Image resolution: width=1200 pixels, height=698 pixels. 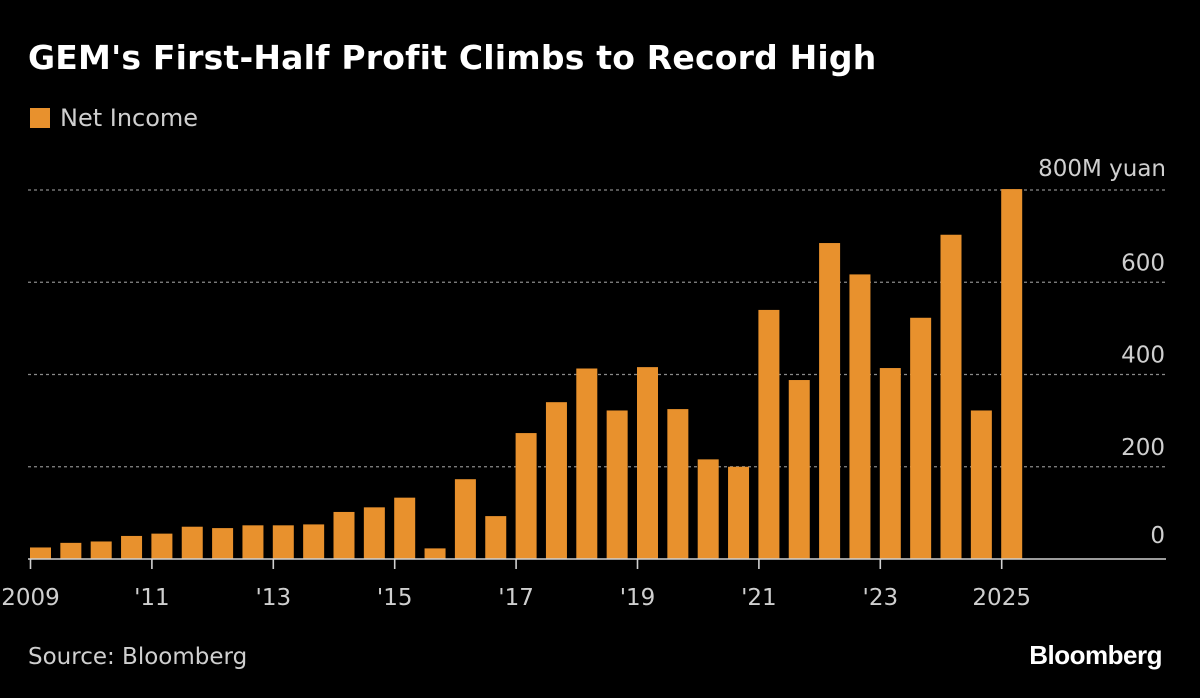 I want to click on bar-2014-h2, so click(x=374, y=533).